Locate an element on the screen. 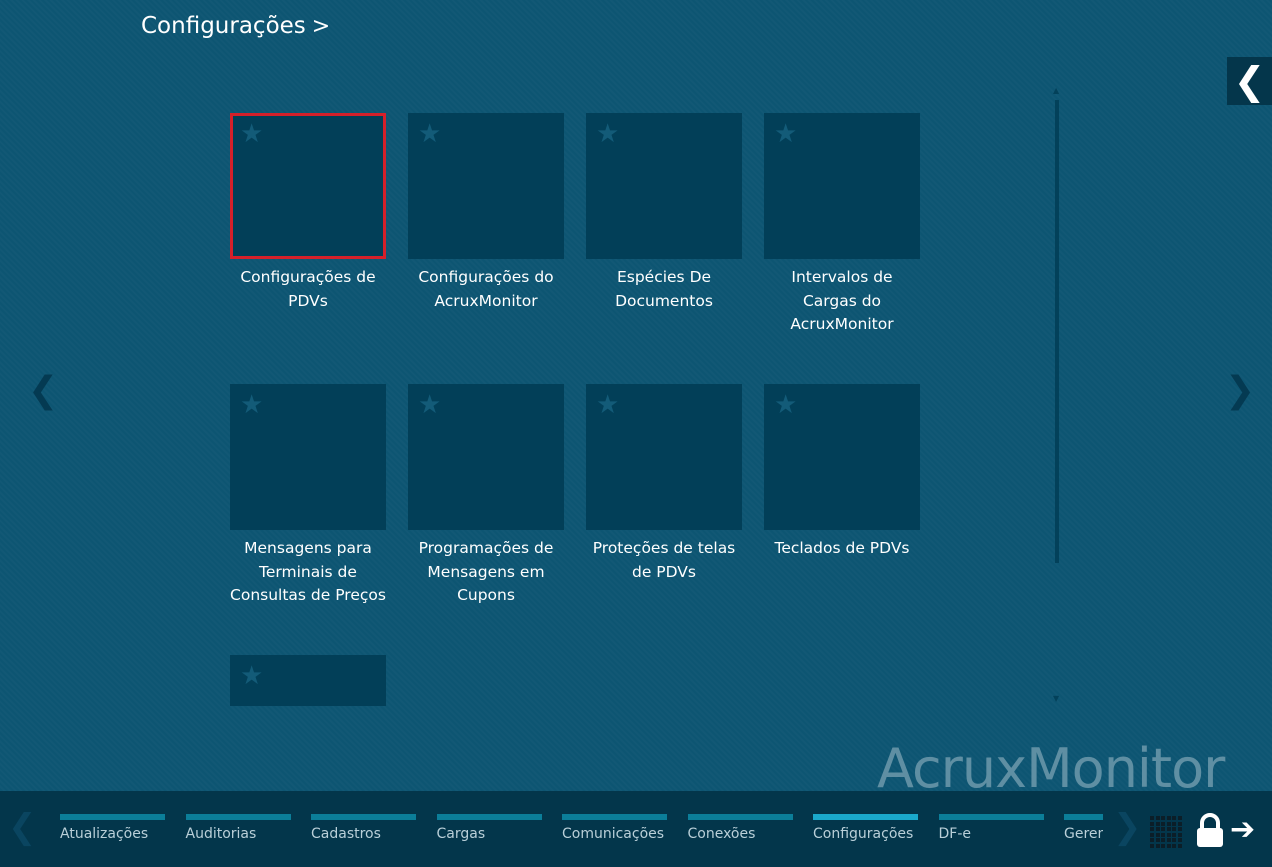  chevron-left-icon: ❮ is located at coordinates (1249, 81).